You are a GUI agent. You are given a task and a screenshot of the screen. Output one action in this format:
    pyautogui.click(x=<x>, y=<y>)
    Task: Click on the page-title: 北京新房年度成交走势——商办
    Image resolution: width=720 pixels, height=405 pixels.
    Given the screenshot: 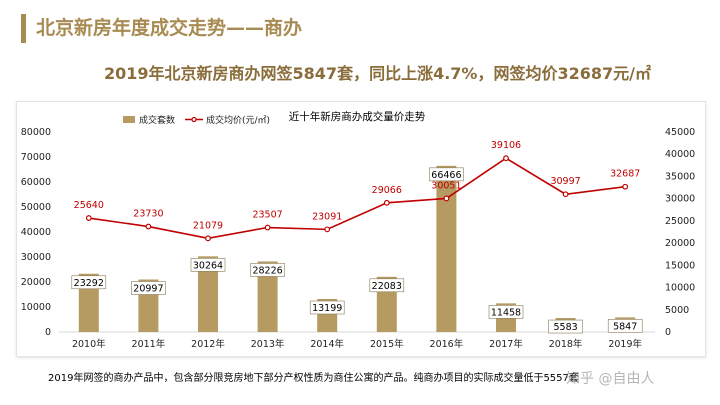 What is the action you would take?
    pyautogui.click(x=169, y=28)
    